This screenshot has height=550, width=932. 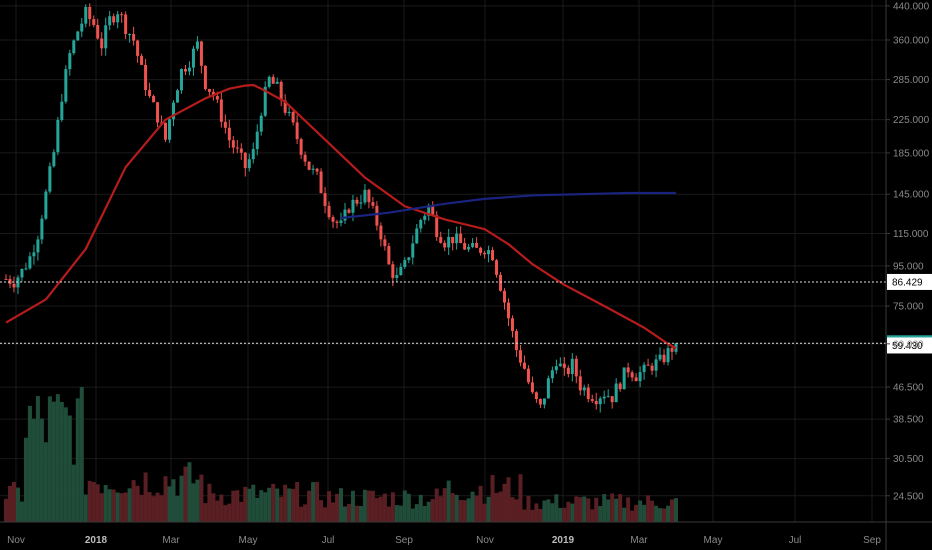 I want to click on y-tick-label: 38.500, so click(x=908, y=420).